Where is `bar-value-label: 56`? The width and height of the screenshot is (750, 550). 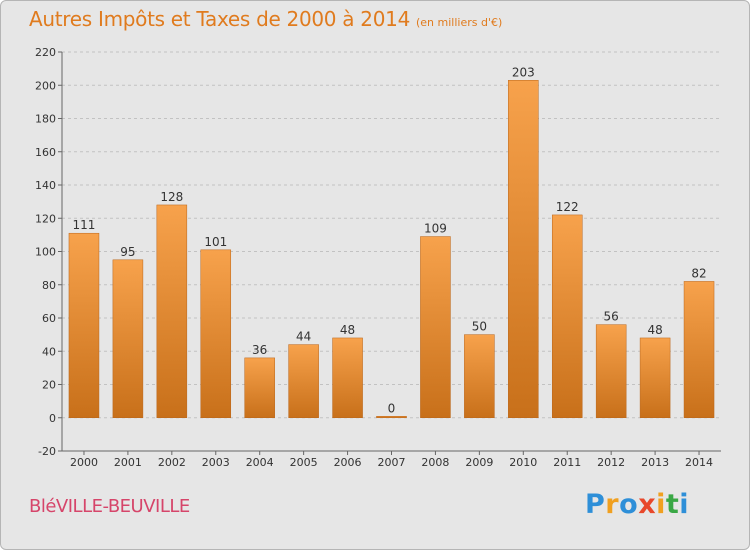 bar-value-label: 56 is located at coordinates (611, 317).